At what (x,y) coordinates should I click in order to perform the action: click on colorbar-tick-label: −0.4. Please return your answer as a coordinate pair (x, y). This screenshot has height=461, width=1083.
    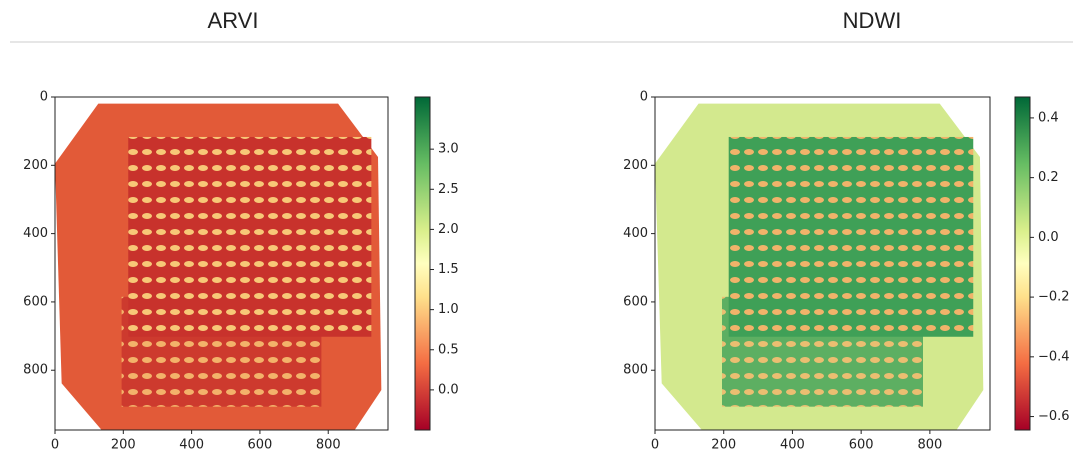
    Looking at the image, I should click on (1054, 356).